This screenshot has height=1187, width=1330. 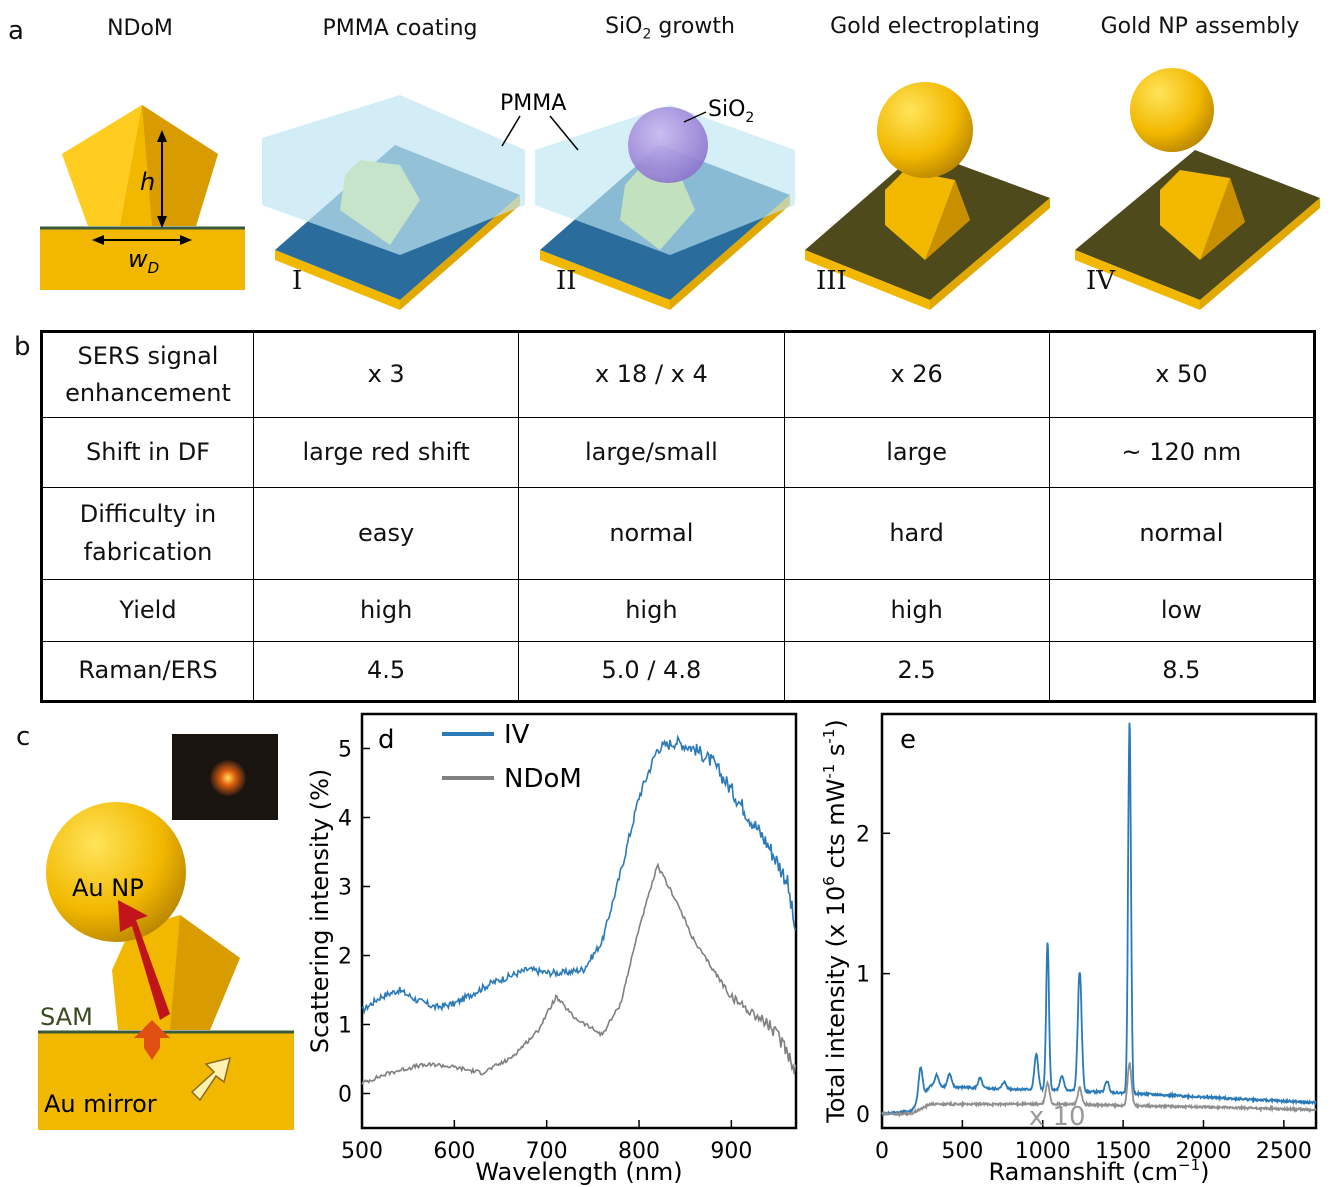 What do you see at coordinates (1284, 1151) in the screenshot?
I see `x-tick-label: 2500` at bounding box center [1284, 1151].